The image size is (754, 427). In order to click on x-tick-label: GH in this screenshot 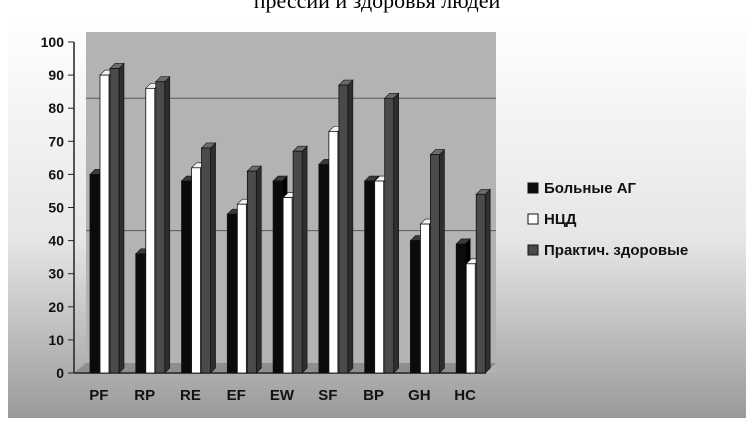, I will do `click(419, 395)`.